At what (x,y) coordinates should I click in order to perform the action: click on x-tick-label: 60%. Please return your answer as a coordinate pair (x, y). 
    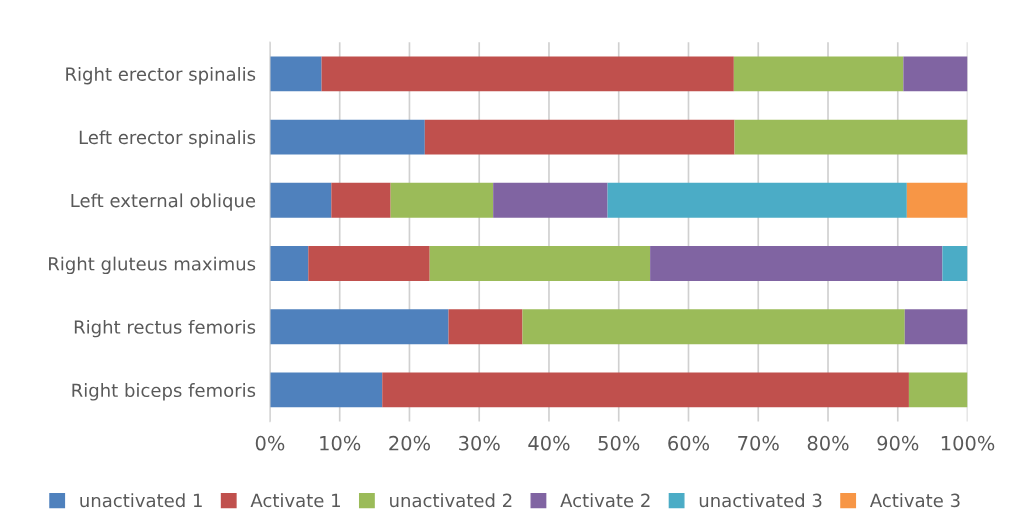
    Looking at the image, I should click on (689, 443).